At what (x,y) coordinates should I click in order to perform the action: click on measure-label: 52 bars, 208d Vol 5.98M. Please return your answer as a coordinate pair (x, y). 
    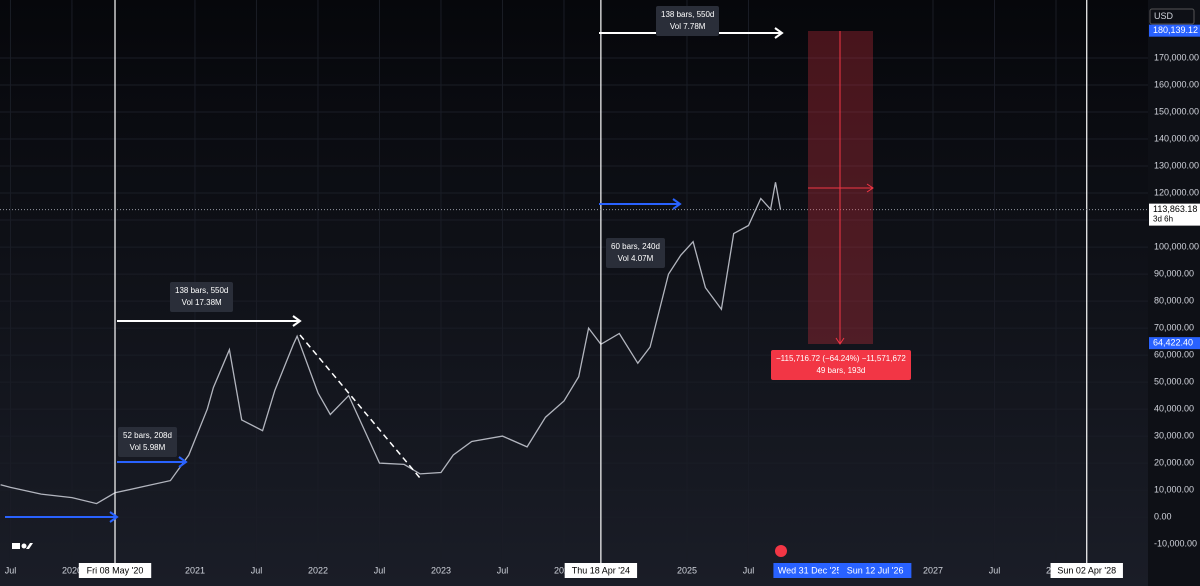
    Looking at the image, I should click on (147, 442).